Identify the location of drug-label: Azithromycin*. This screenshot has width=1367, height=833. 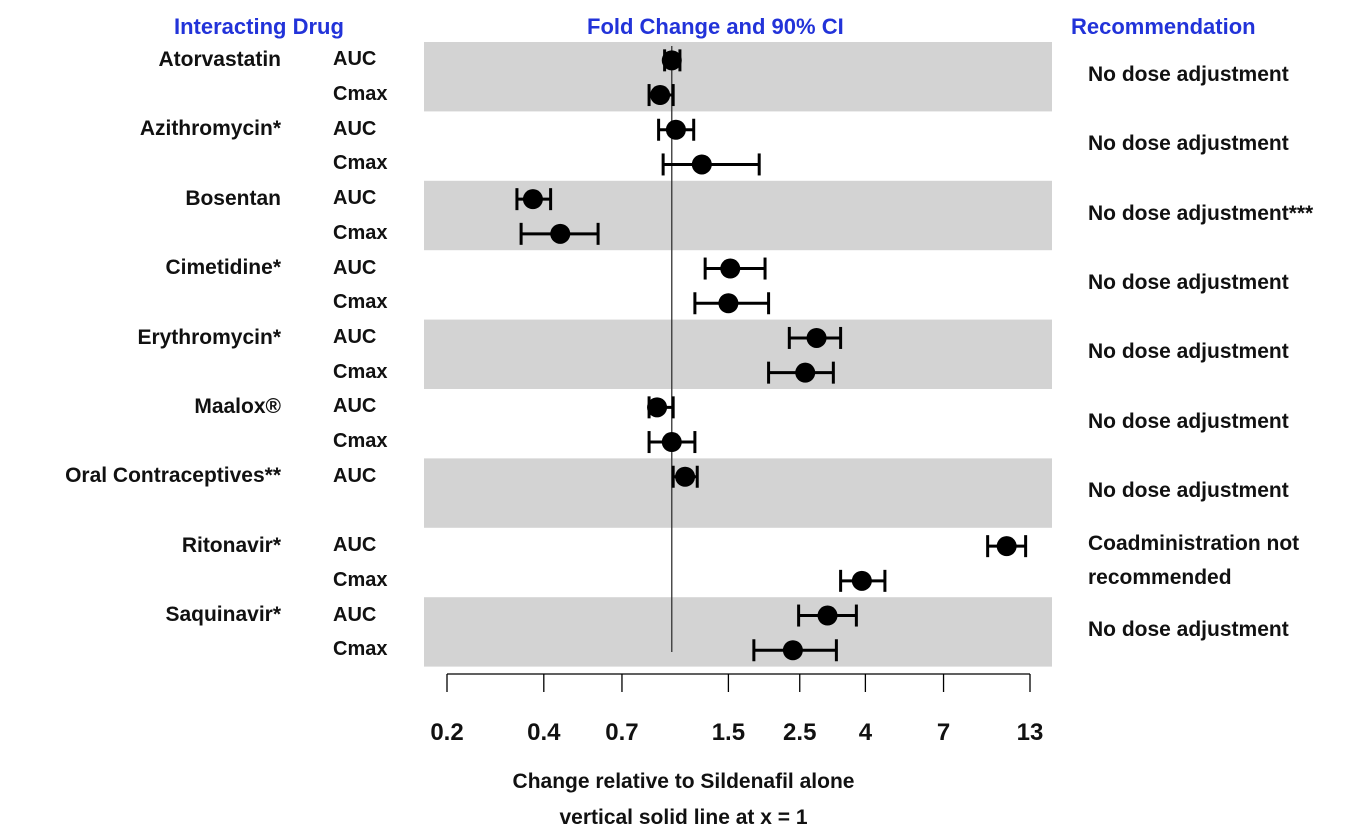
(210, 129).